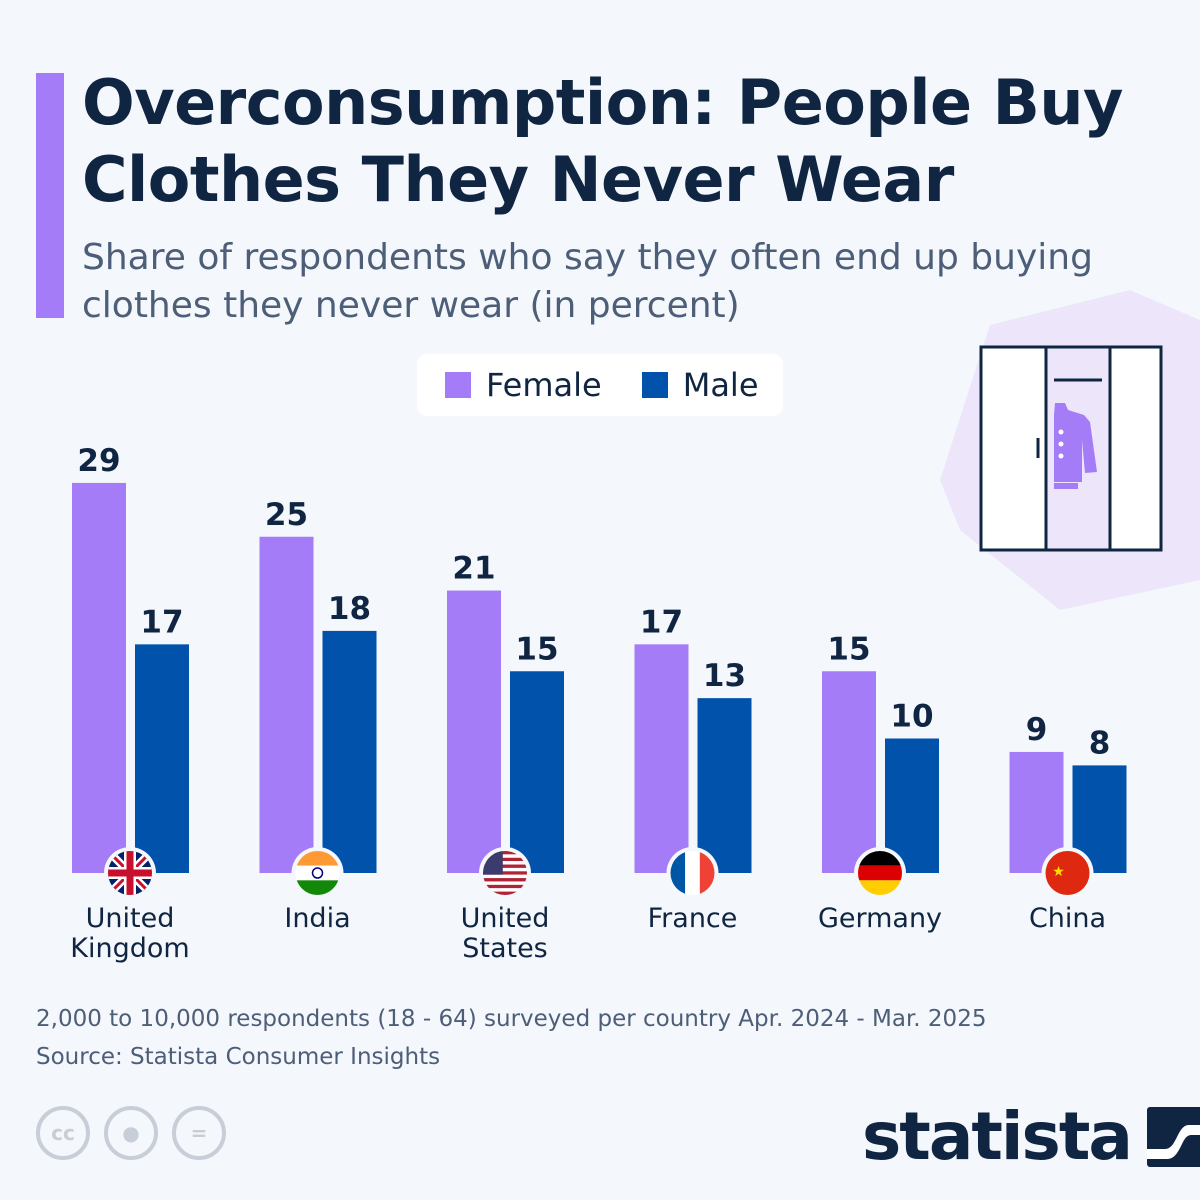 This screenshot has width=1200, height=1200. I want to click on category-group: 9 8 ★ China, so click(1068, 823).